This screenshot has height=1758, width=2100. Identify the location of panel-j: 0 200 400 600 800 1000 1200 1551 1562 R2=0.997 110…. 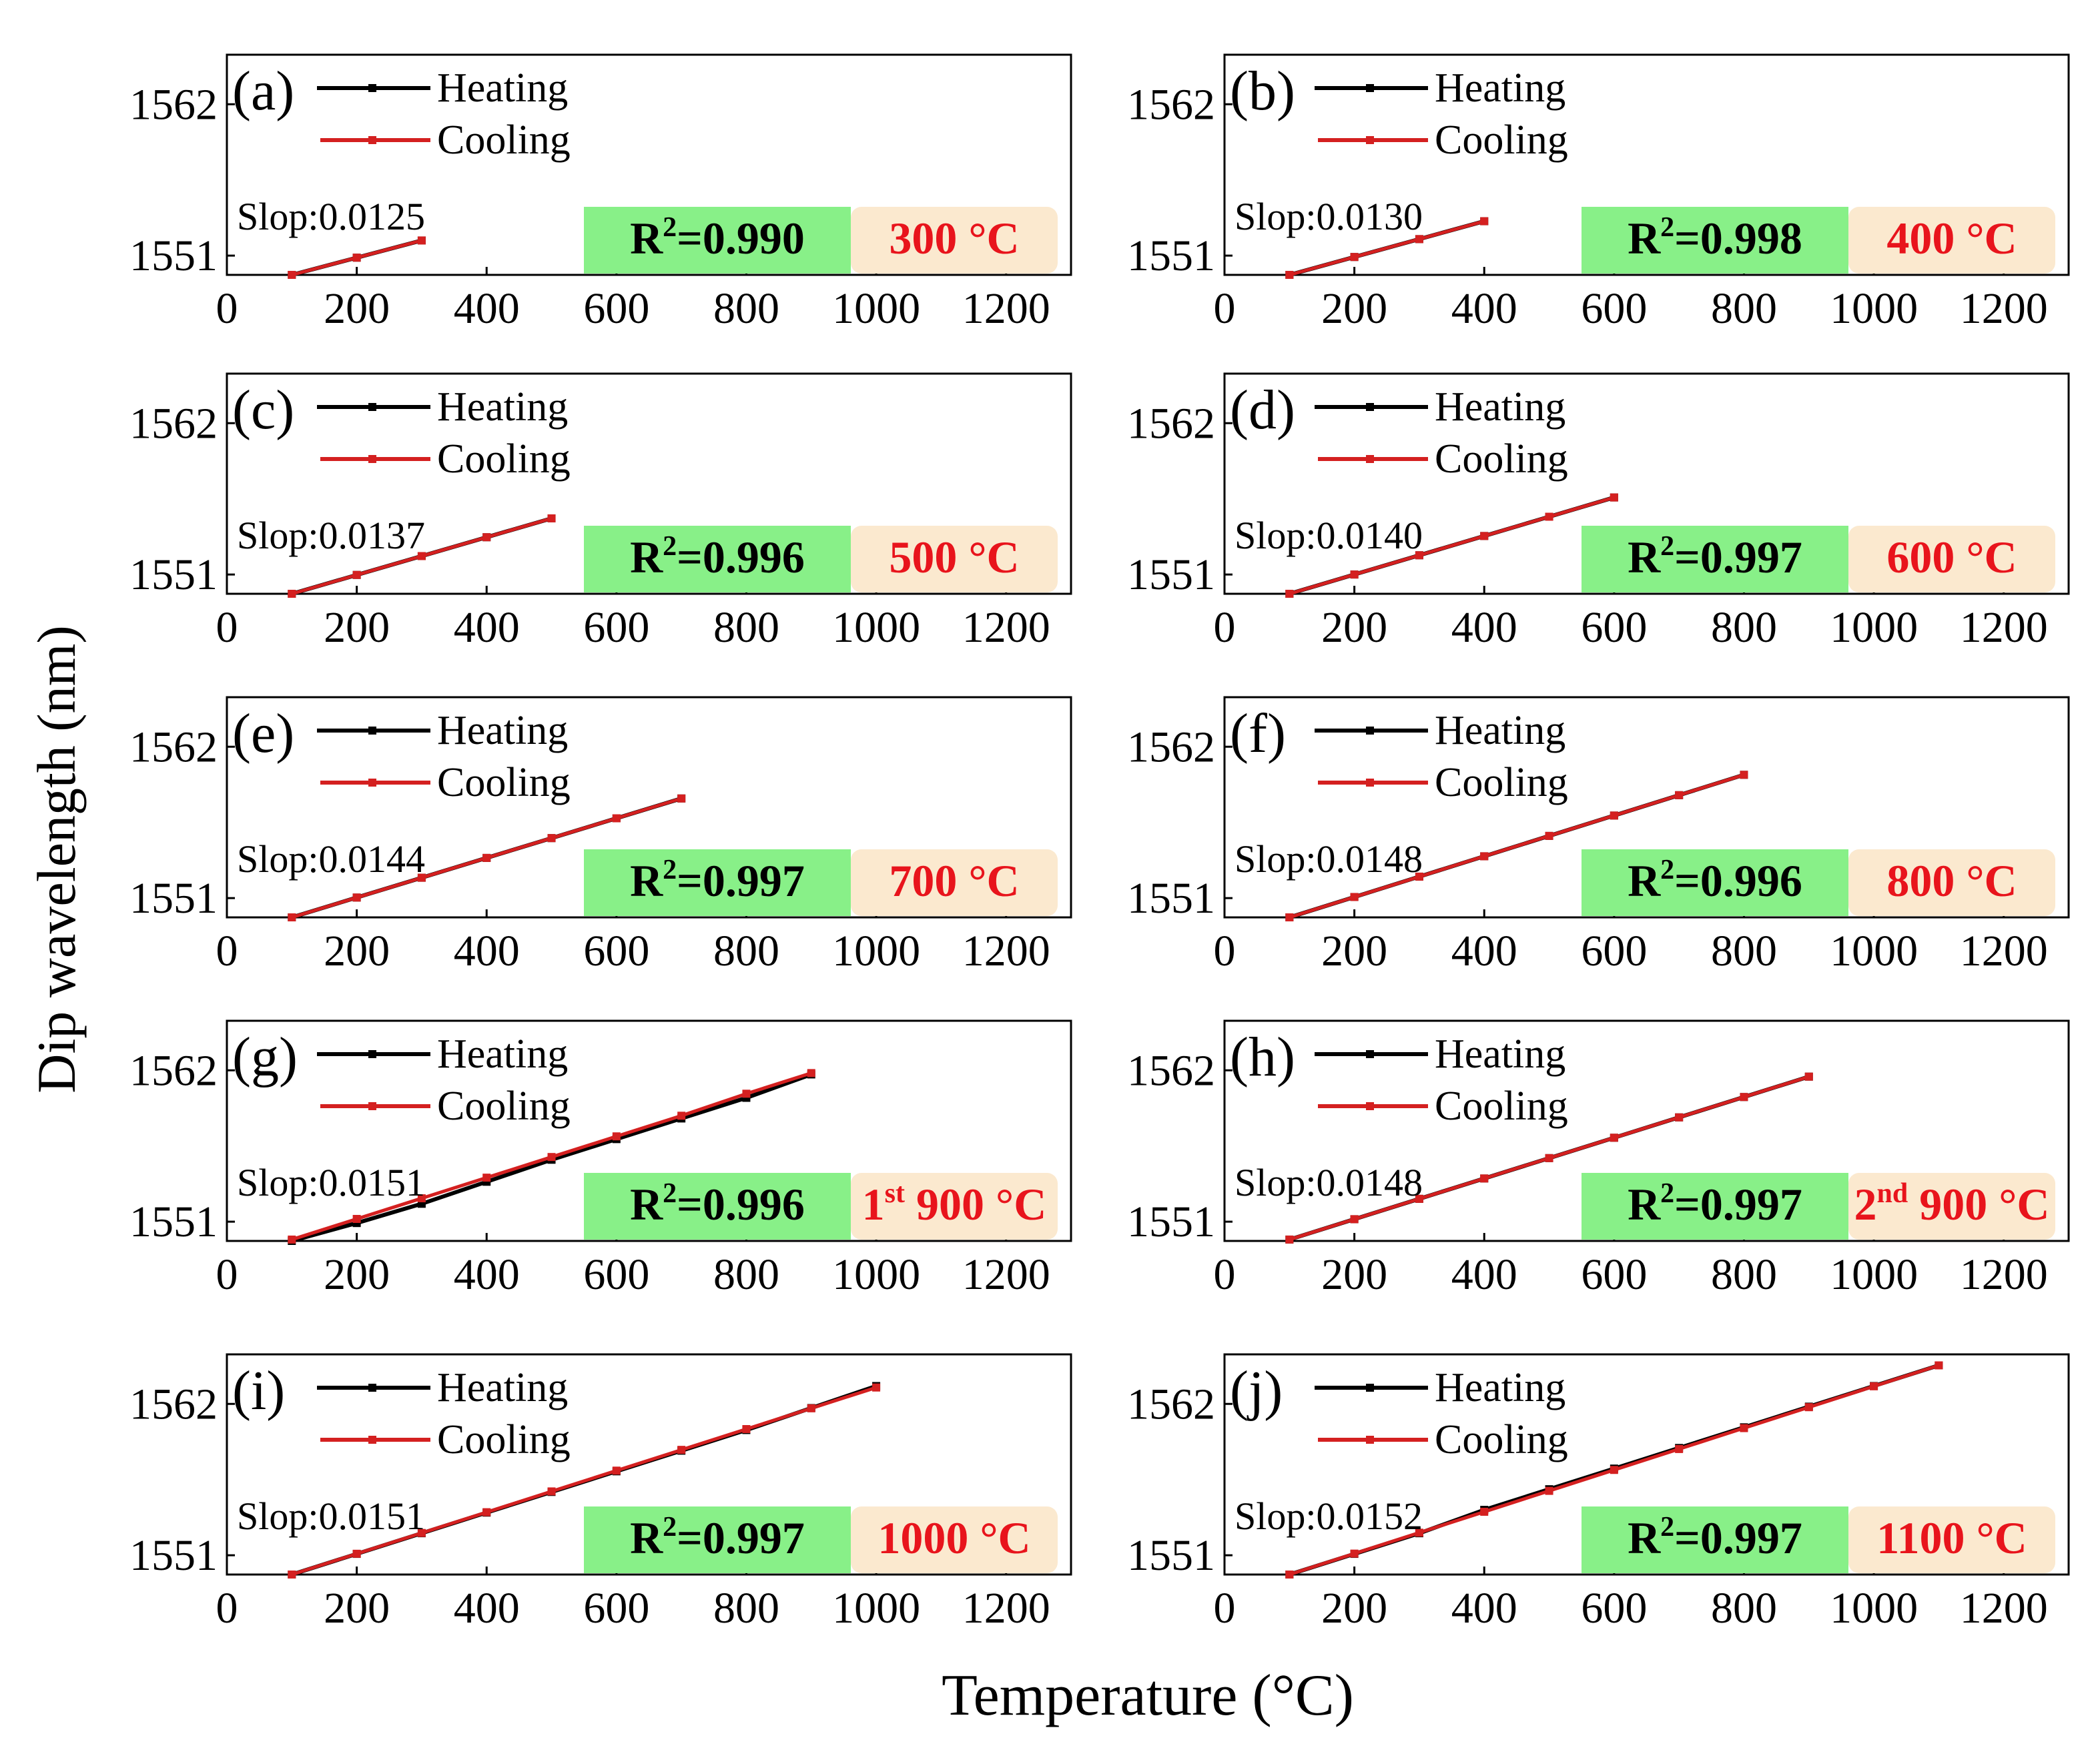
(1599, 1493).